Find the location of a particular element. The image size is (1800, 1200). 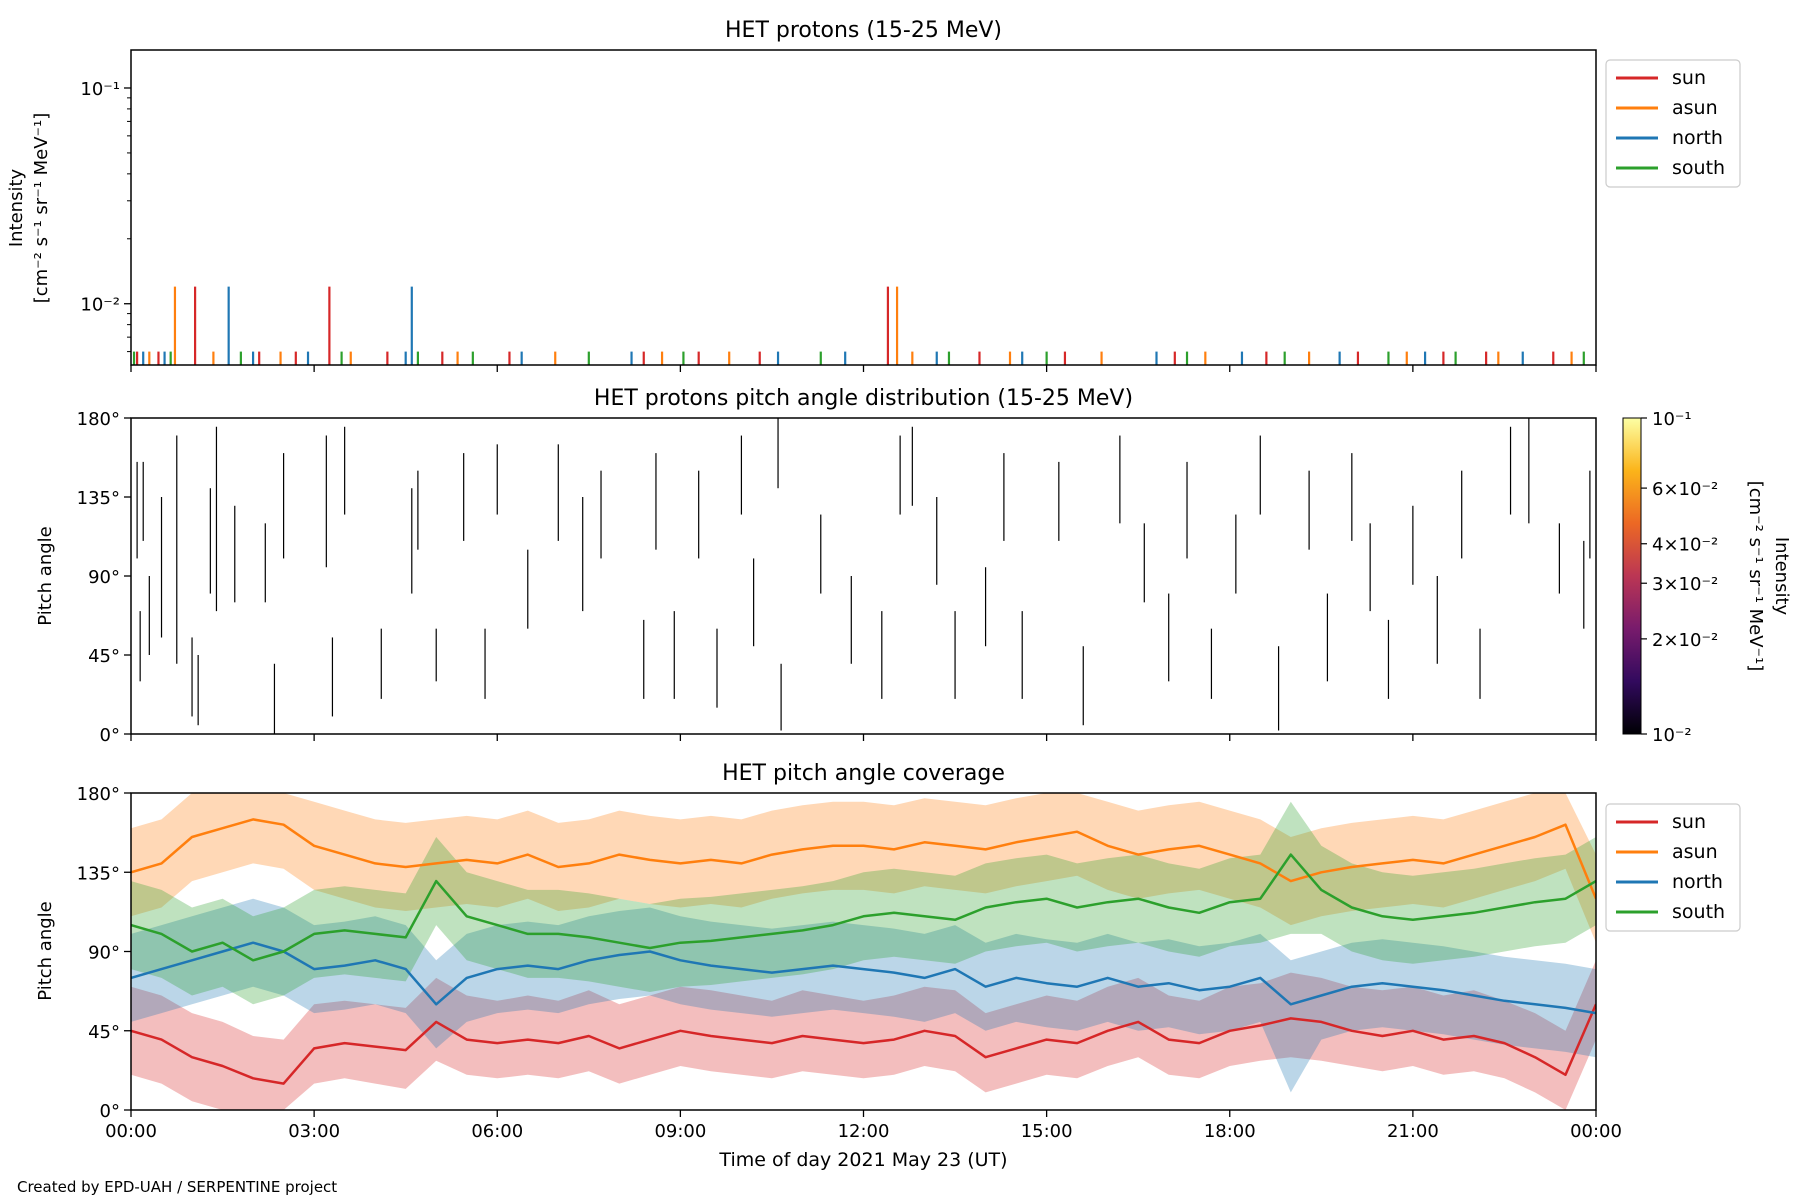

colorbar-ticks: 10⁻¹ 6×10⁻² 4×10⁻² 3×10⁻² 2×10⁻² 10⁻² is located at coordinates (1679, 577).